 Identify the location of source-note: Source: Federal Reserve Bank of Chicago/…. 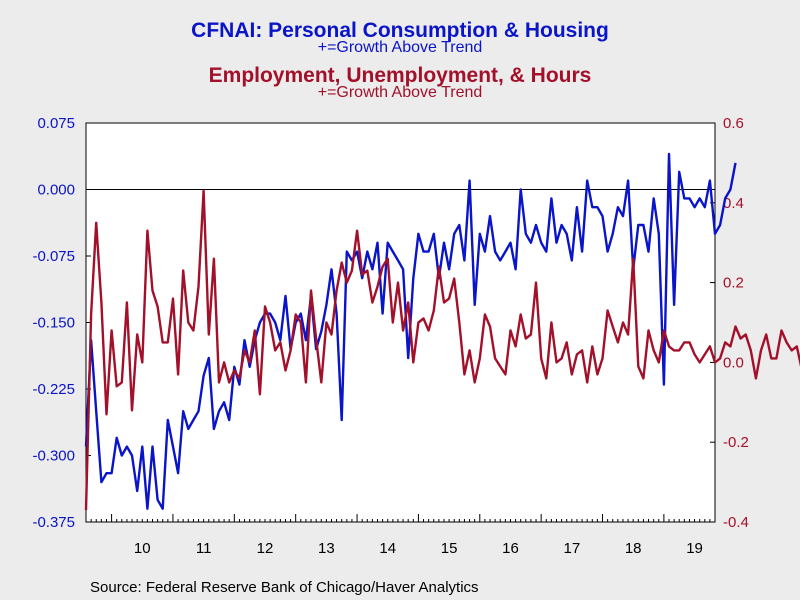
(284, 587).